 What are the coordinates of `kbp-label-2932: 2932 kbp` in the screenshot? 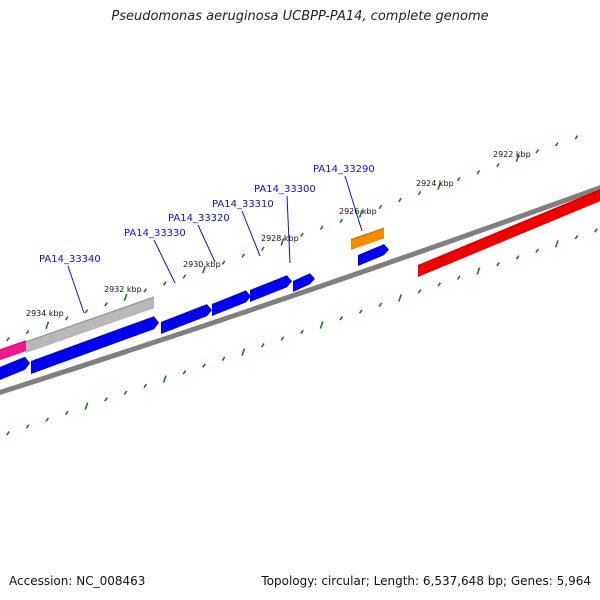 It's located at (123, 289).